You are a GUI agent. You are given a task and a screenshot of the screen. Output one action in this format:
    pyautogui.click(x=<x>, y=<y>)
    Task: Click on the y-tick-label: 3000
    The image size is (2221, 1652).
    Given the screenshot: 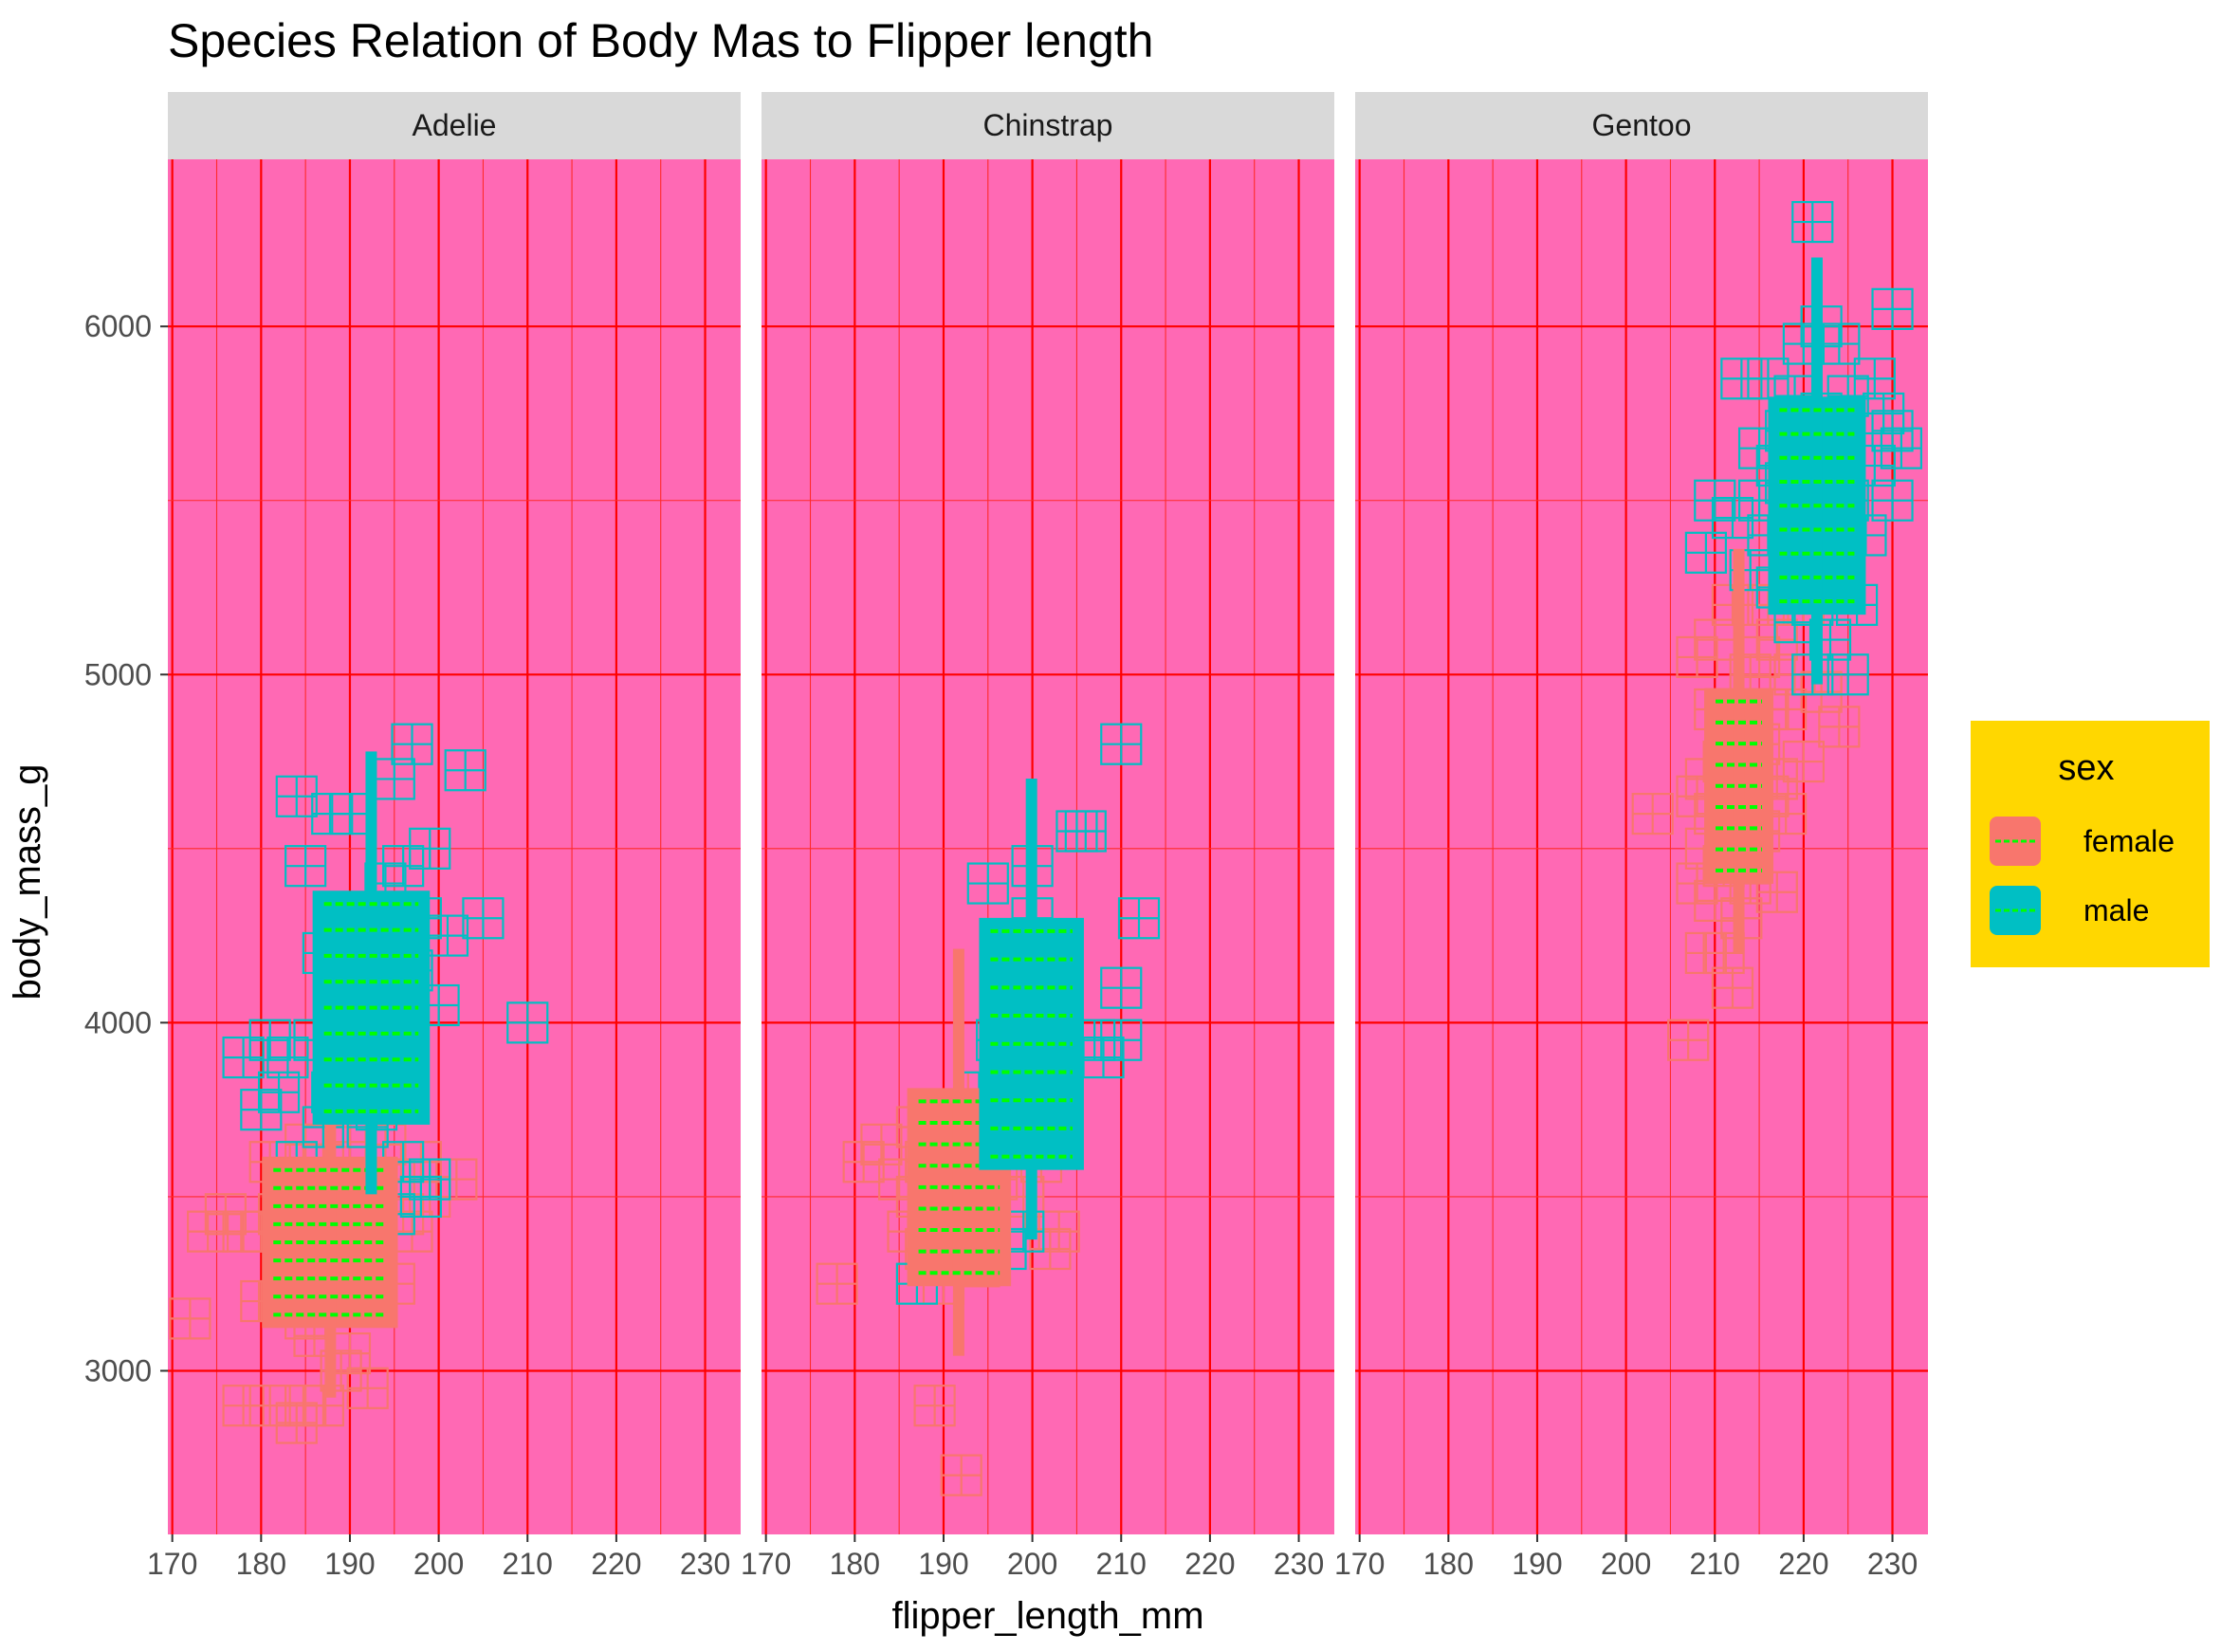 What is the action you would take?
    pyautogui.click(x=118, y=1370)
    